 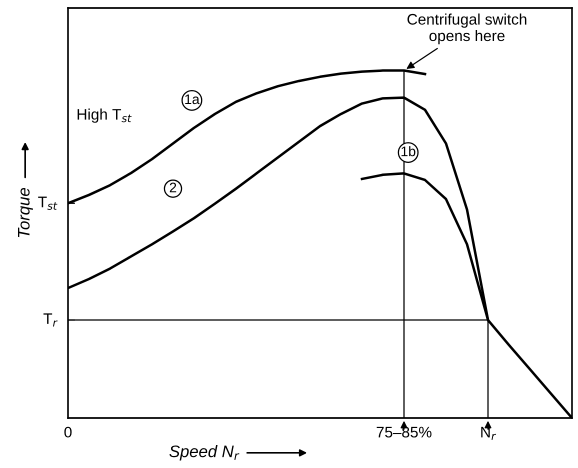 What do you see at coordinates (488, 433) in the screenshot?
I see `x-tick-label: N$_{r}$` at bounding box center [488, 433].